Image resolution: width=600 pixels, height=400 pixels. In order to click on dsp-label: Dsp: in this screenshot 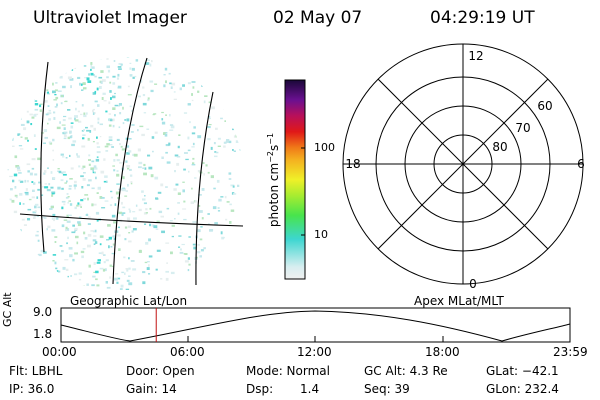, I will do `click(260, 389)`.